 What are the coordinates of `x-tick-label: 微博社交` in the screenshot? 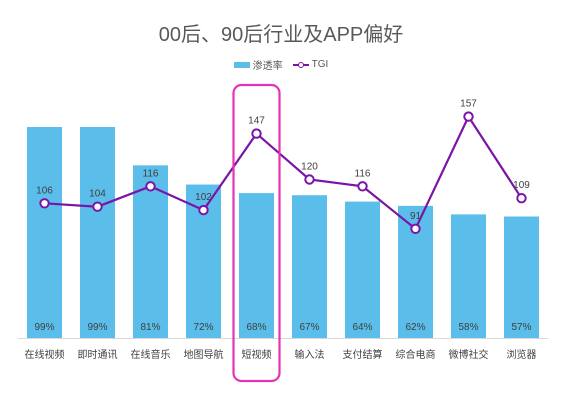 It's located at (469, 354).